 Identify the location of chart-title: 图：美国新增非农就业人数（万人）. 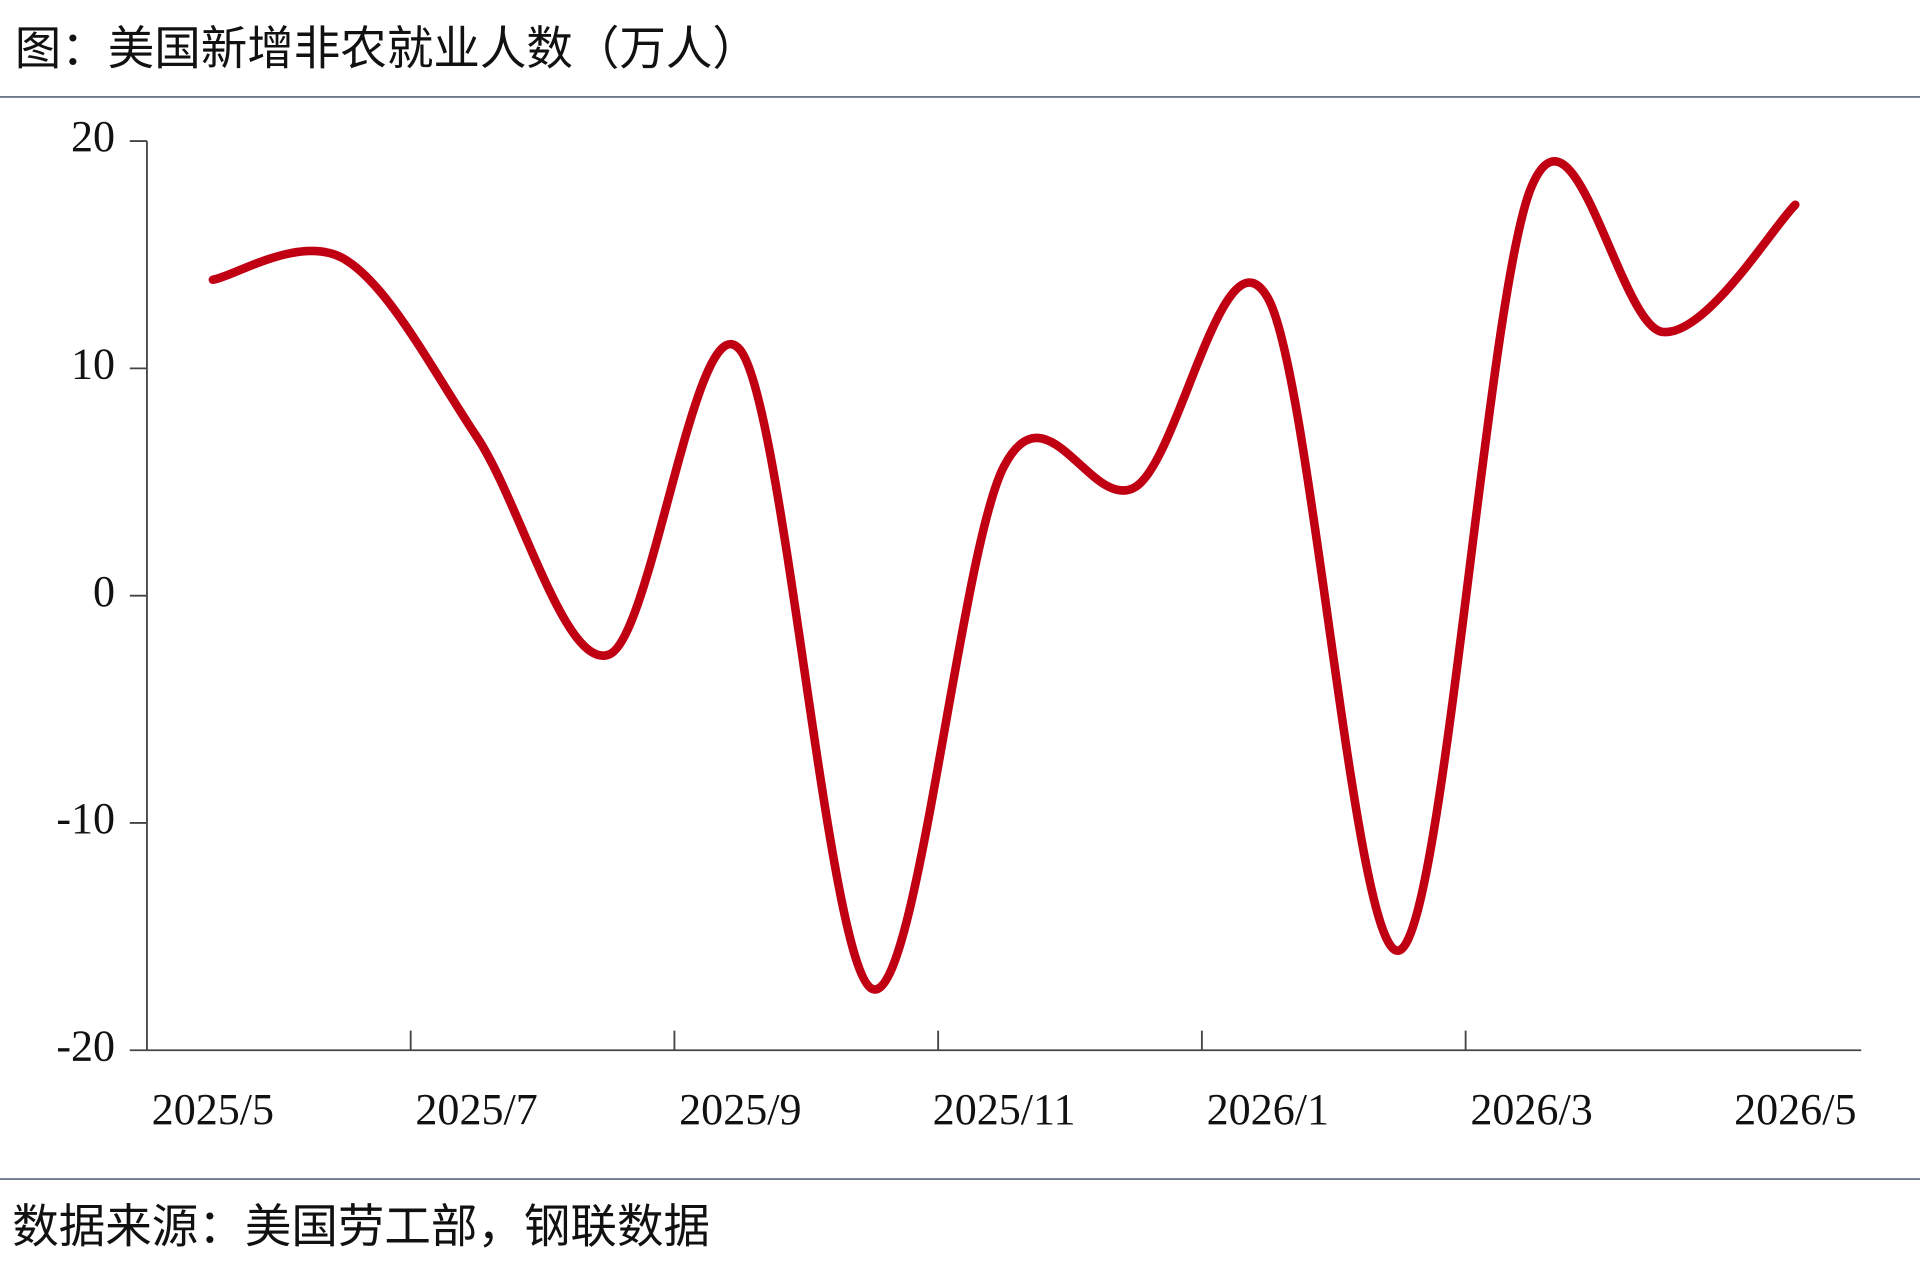
(387, 50).